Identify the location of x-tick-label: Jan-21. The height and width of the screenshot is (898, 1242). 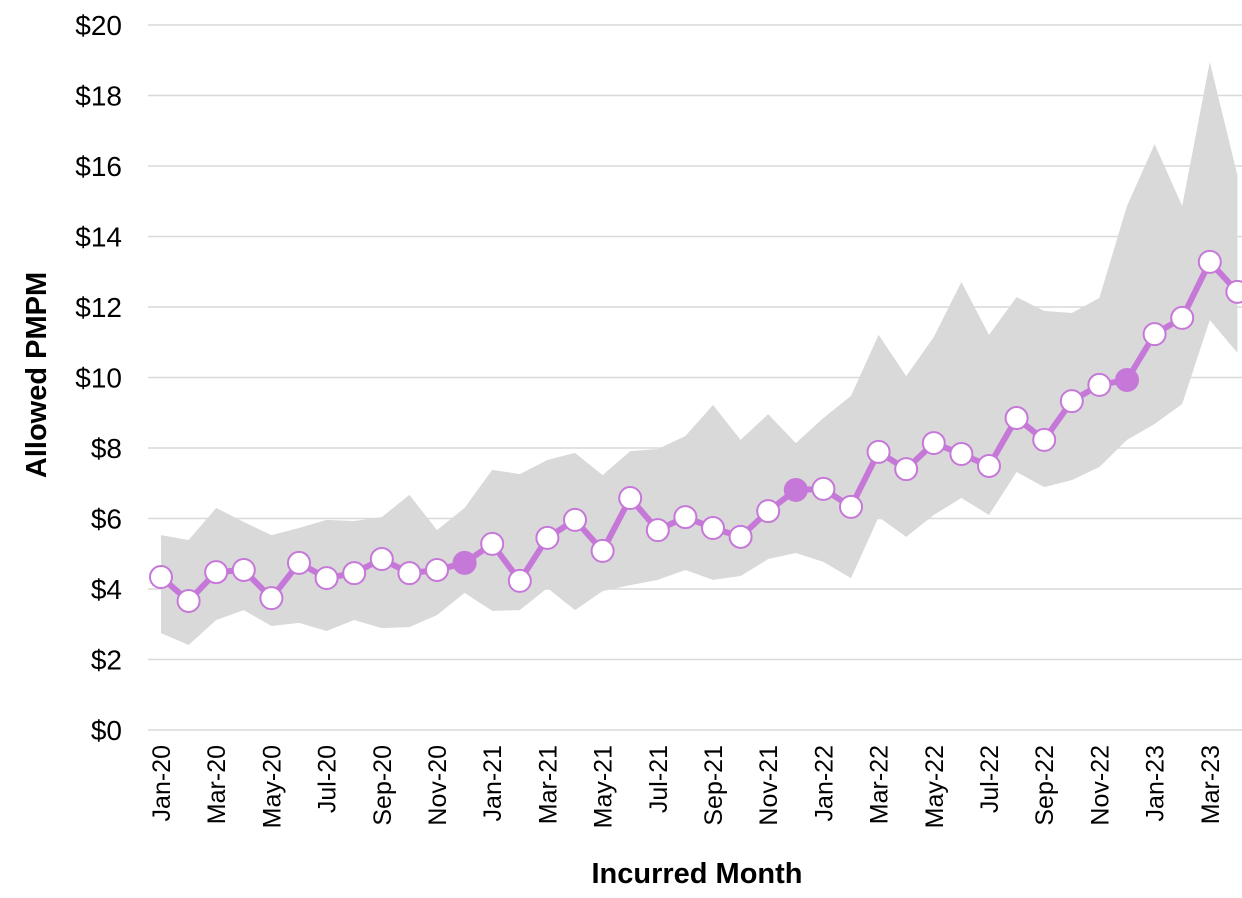
(493, 783).